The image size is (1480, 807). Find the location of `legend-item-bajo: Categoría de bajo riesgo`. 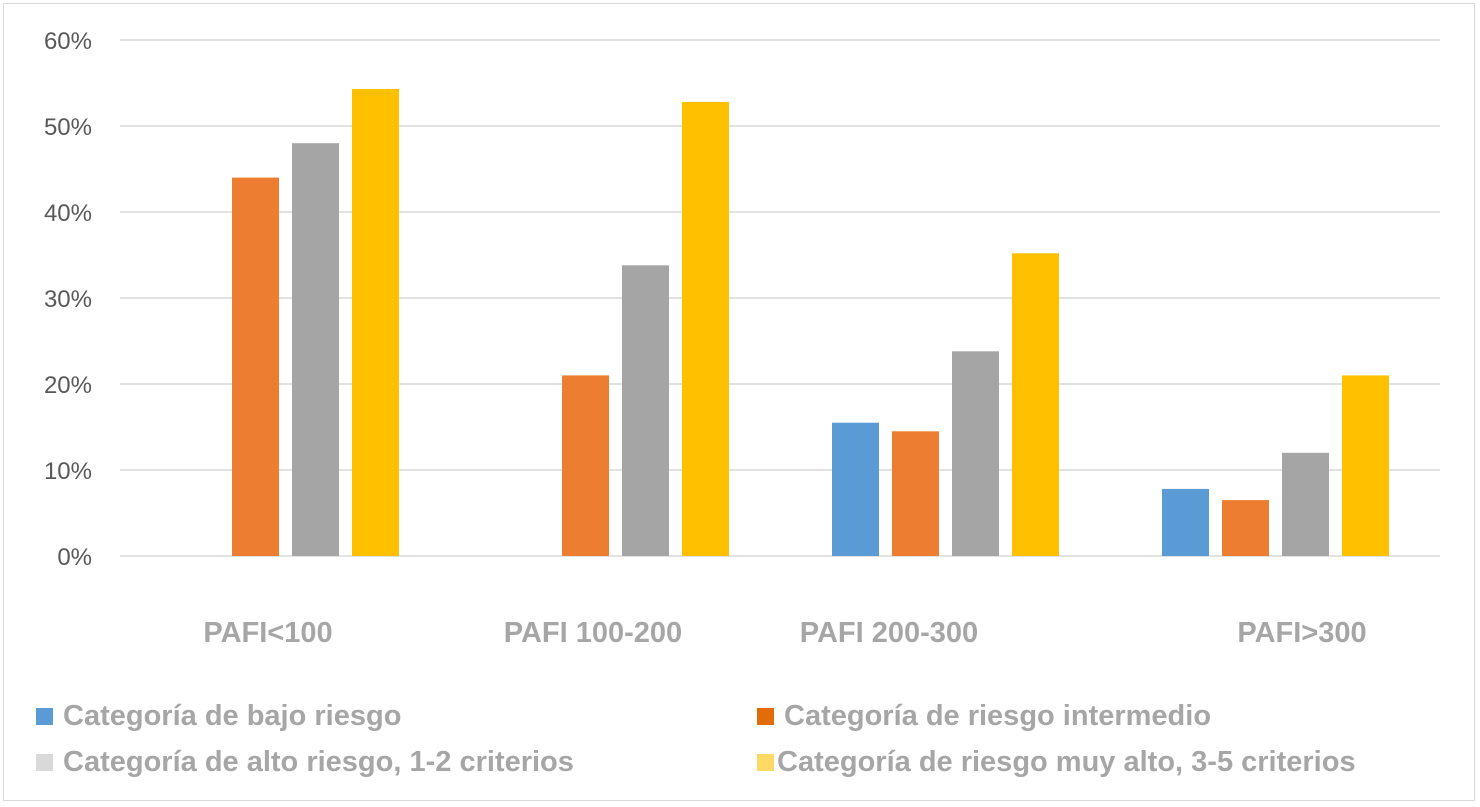

legend-item-bajo: Categoría de bajo riesgo is located at coordinates (218, 716).